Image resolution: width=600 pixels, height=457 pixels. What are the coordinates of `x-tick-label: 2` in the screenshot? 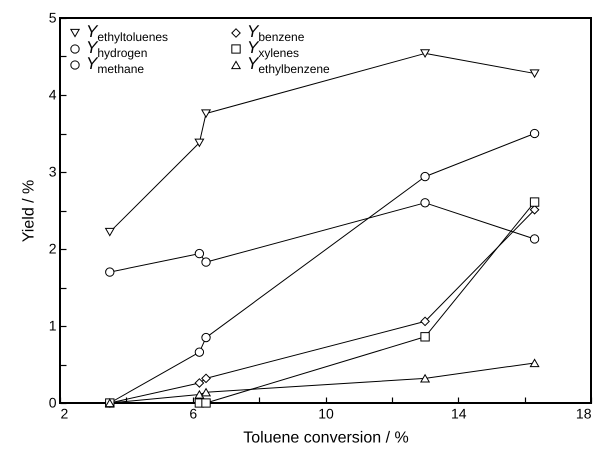 It's located at (64, 414).